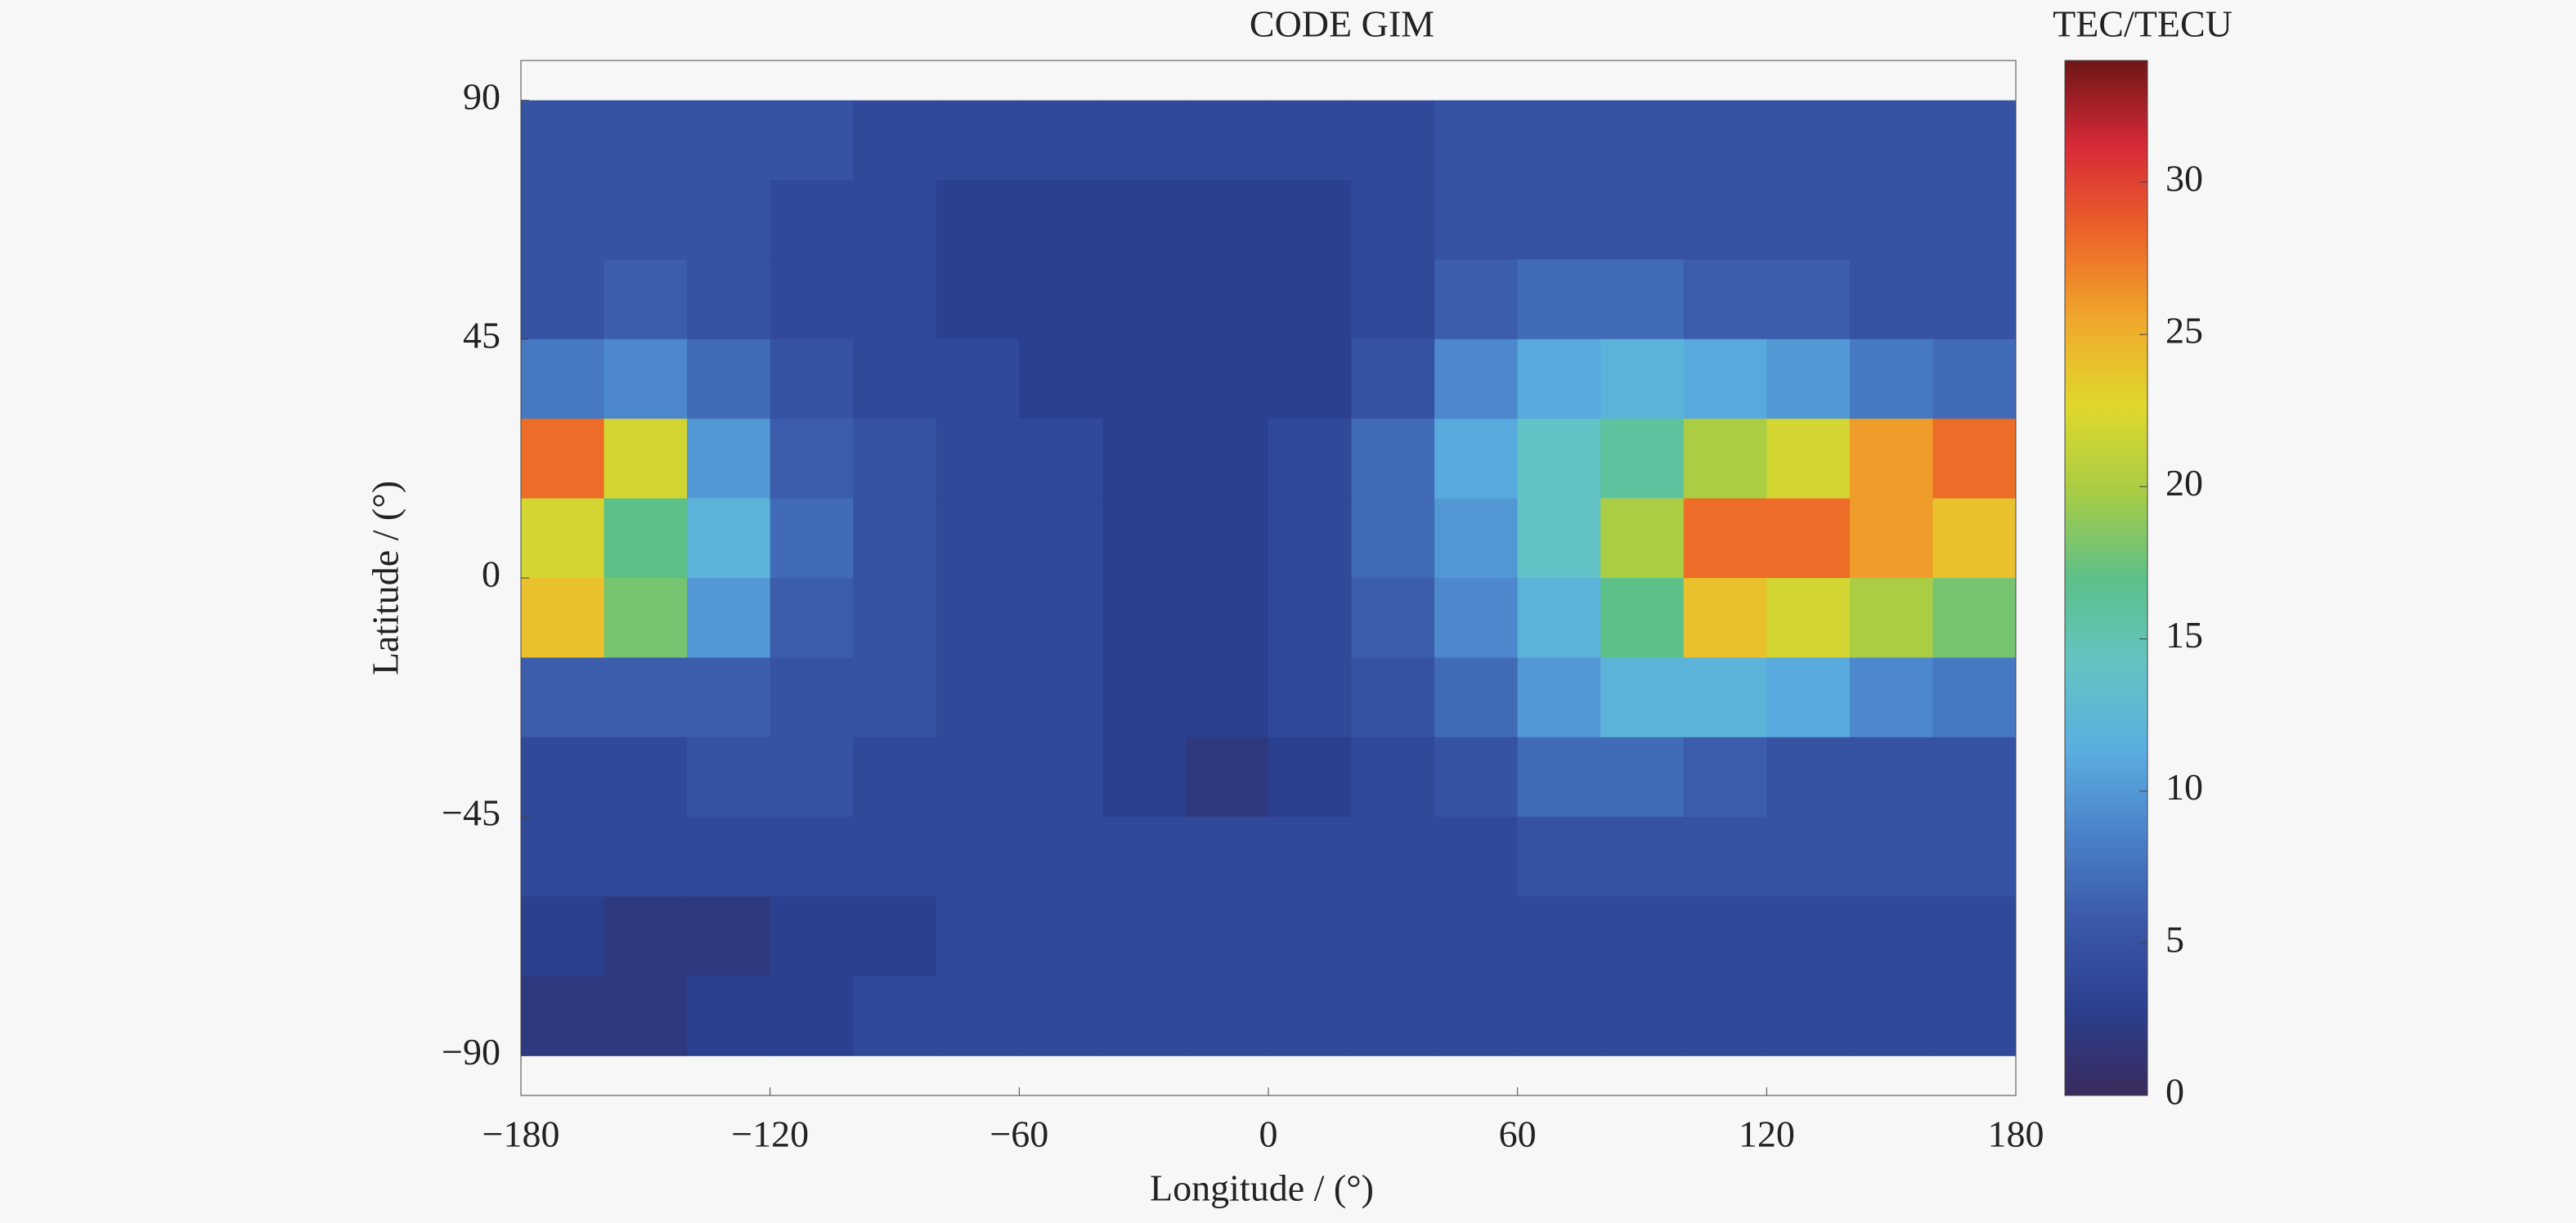 The height and width of the screenshot is (1223, 2576). What do you see at coordinates (482, 335) in the screenshot?
I see `y-tick-label: 45` at bounding box center [482, 335].